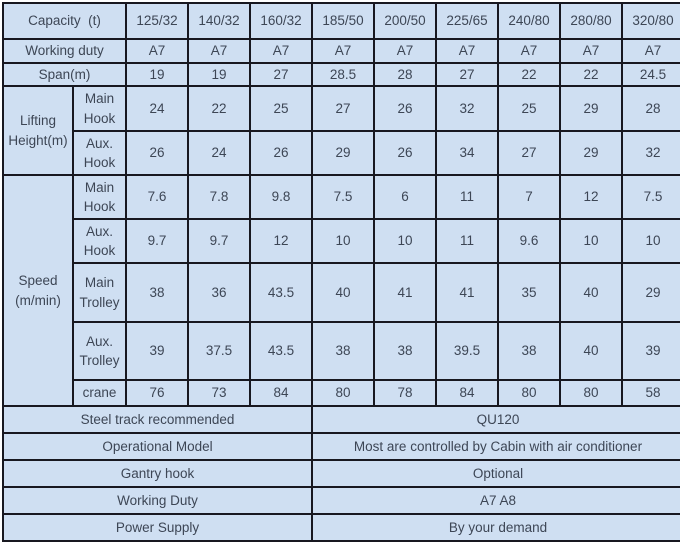  Describe the element at coordinates (405, 197) in the screenshot. I see `value-cell: 6` at that location.